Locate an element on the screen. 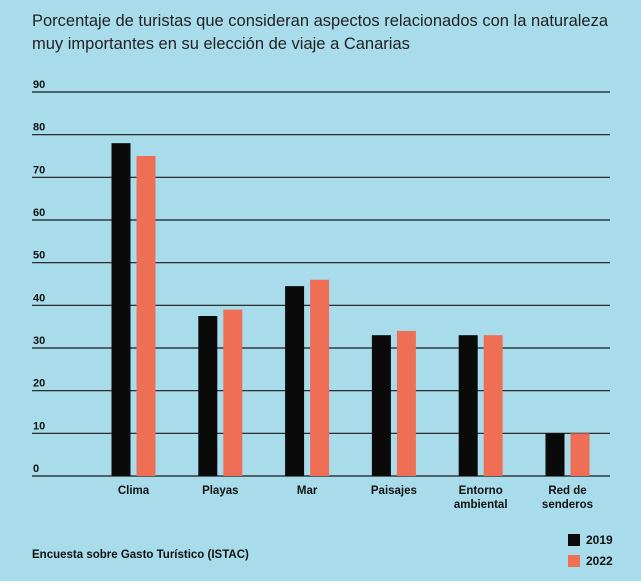 This screenshot has width=641, height=581. y-tick-label: 60 is located at coordinates (39, 213).